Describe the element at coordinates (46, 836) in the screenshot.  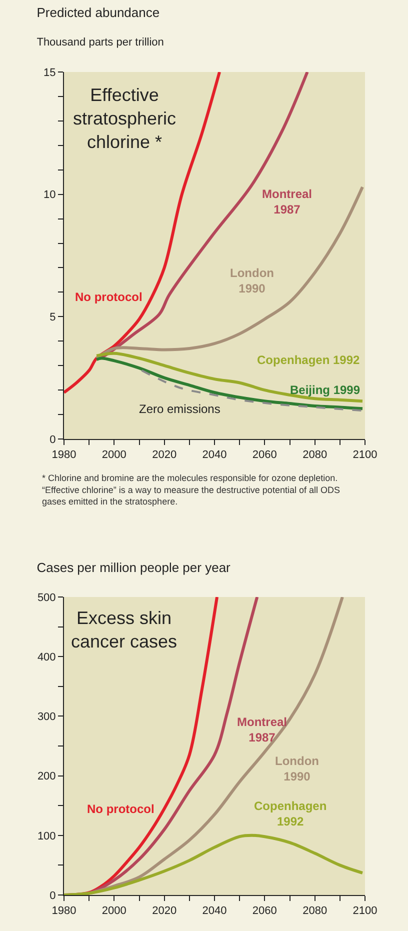
I see `y-tick-label: 100` at that location.